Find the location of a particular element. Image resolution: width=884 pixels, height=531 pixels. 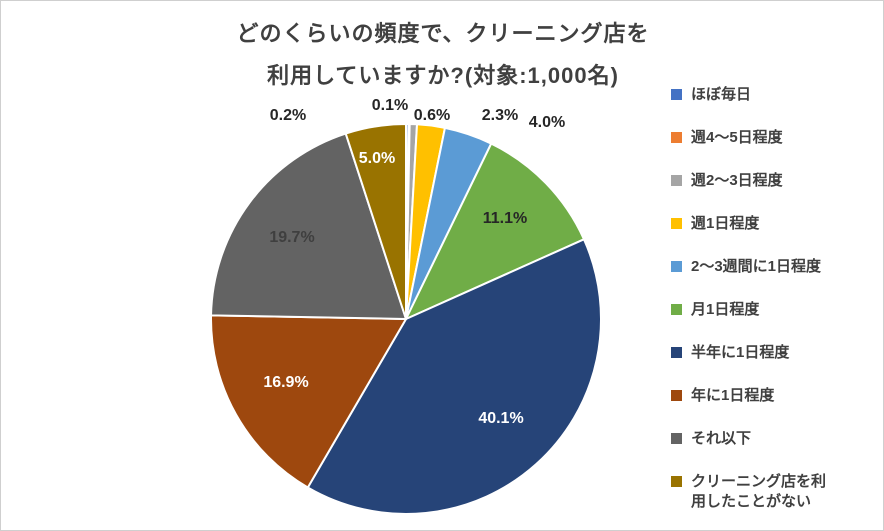

legend-item-4: 2〜3週間に1日程度 is located at coordinates (775, 267).